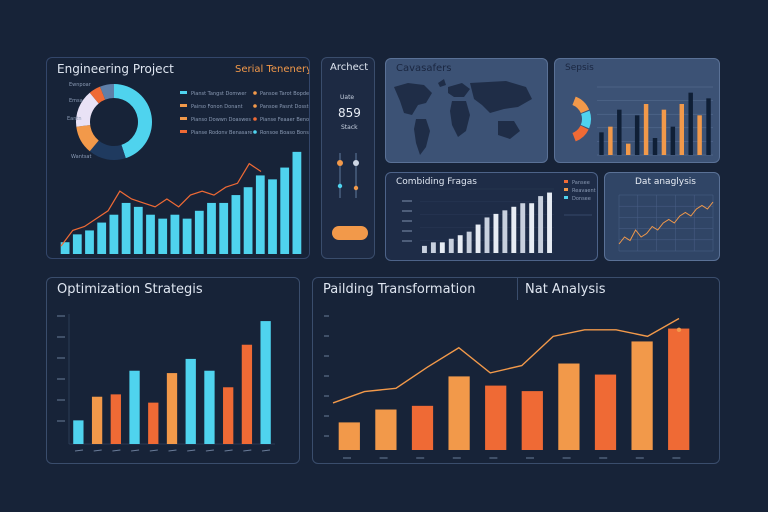 The image size is (768, 512). I want to click on donut-label: Emsa, so click(76, 101).